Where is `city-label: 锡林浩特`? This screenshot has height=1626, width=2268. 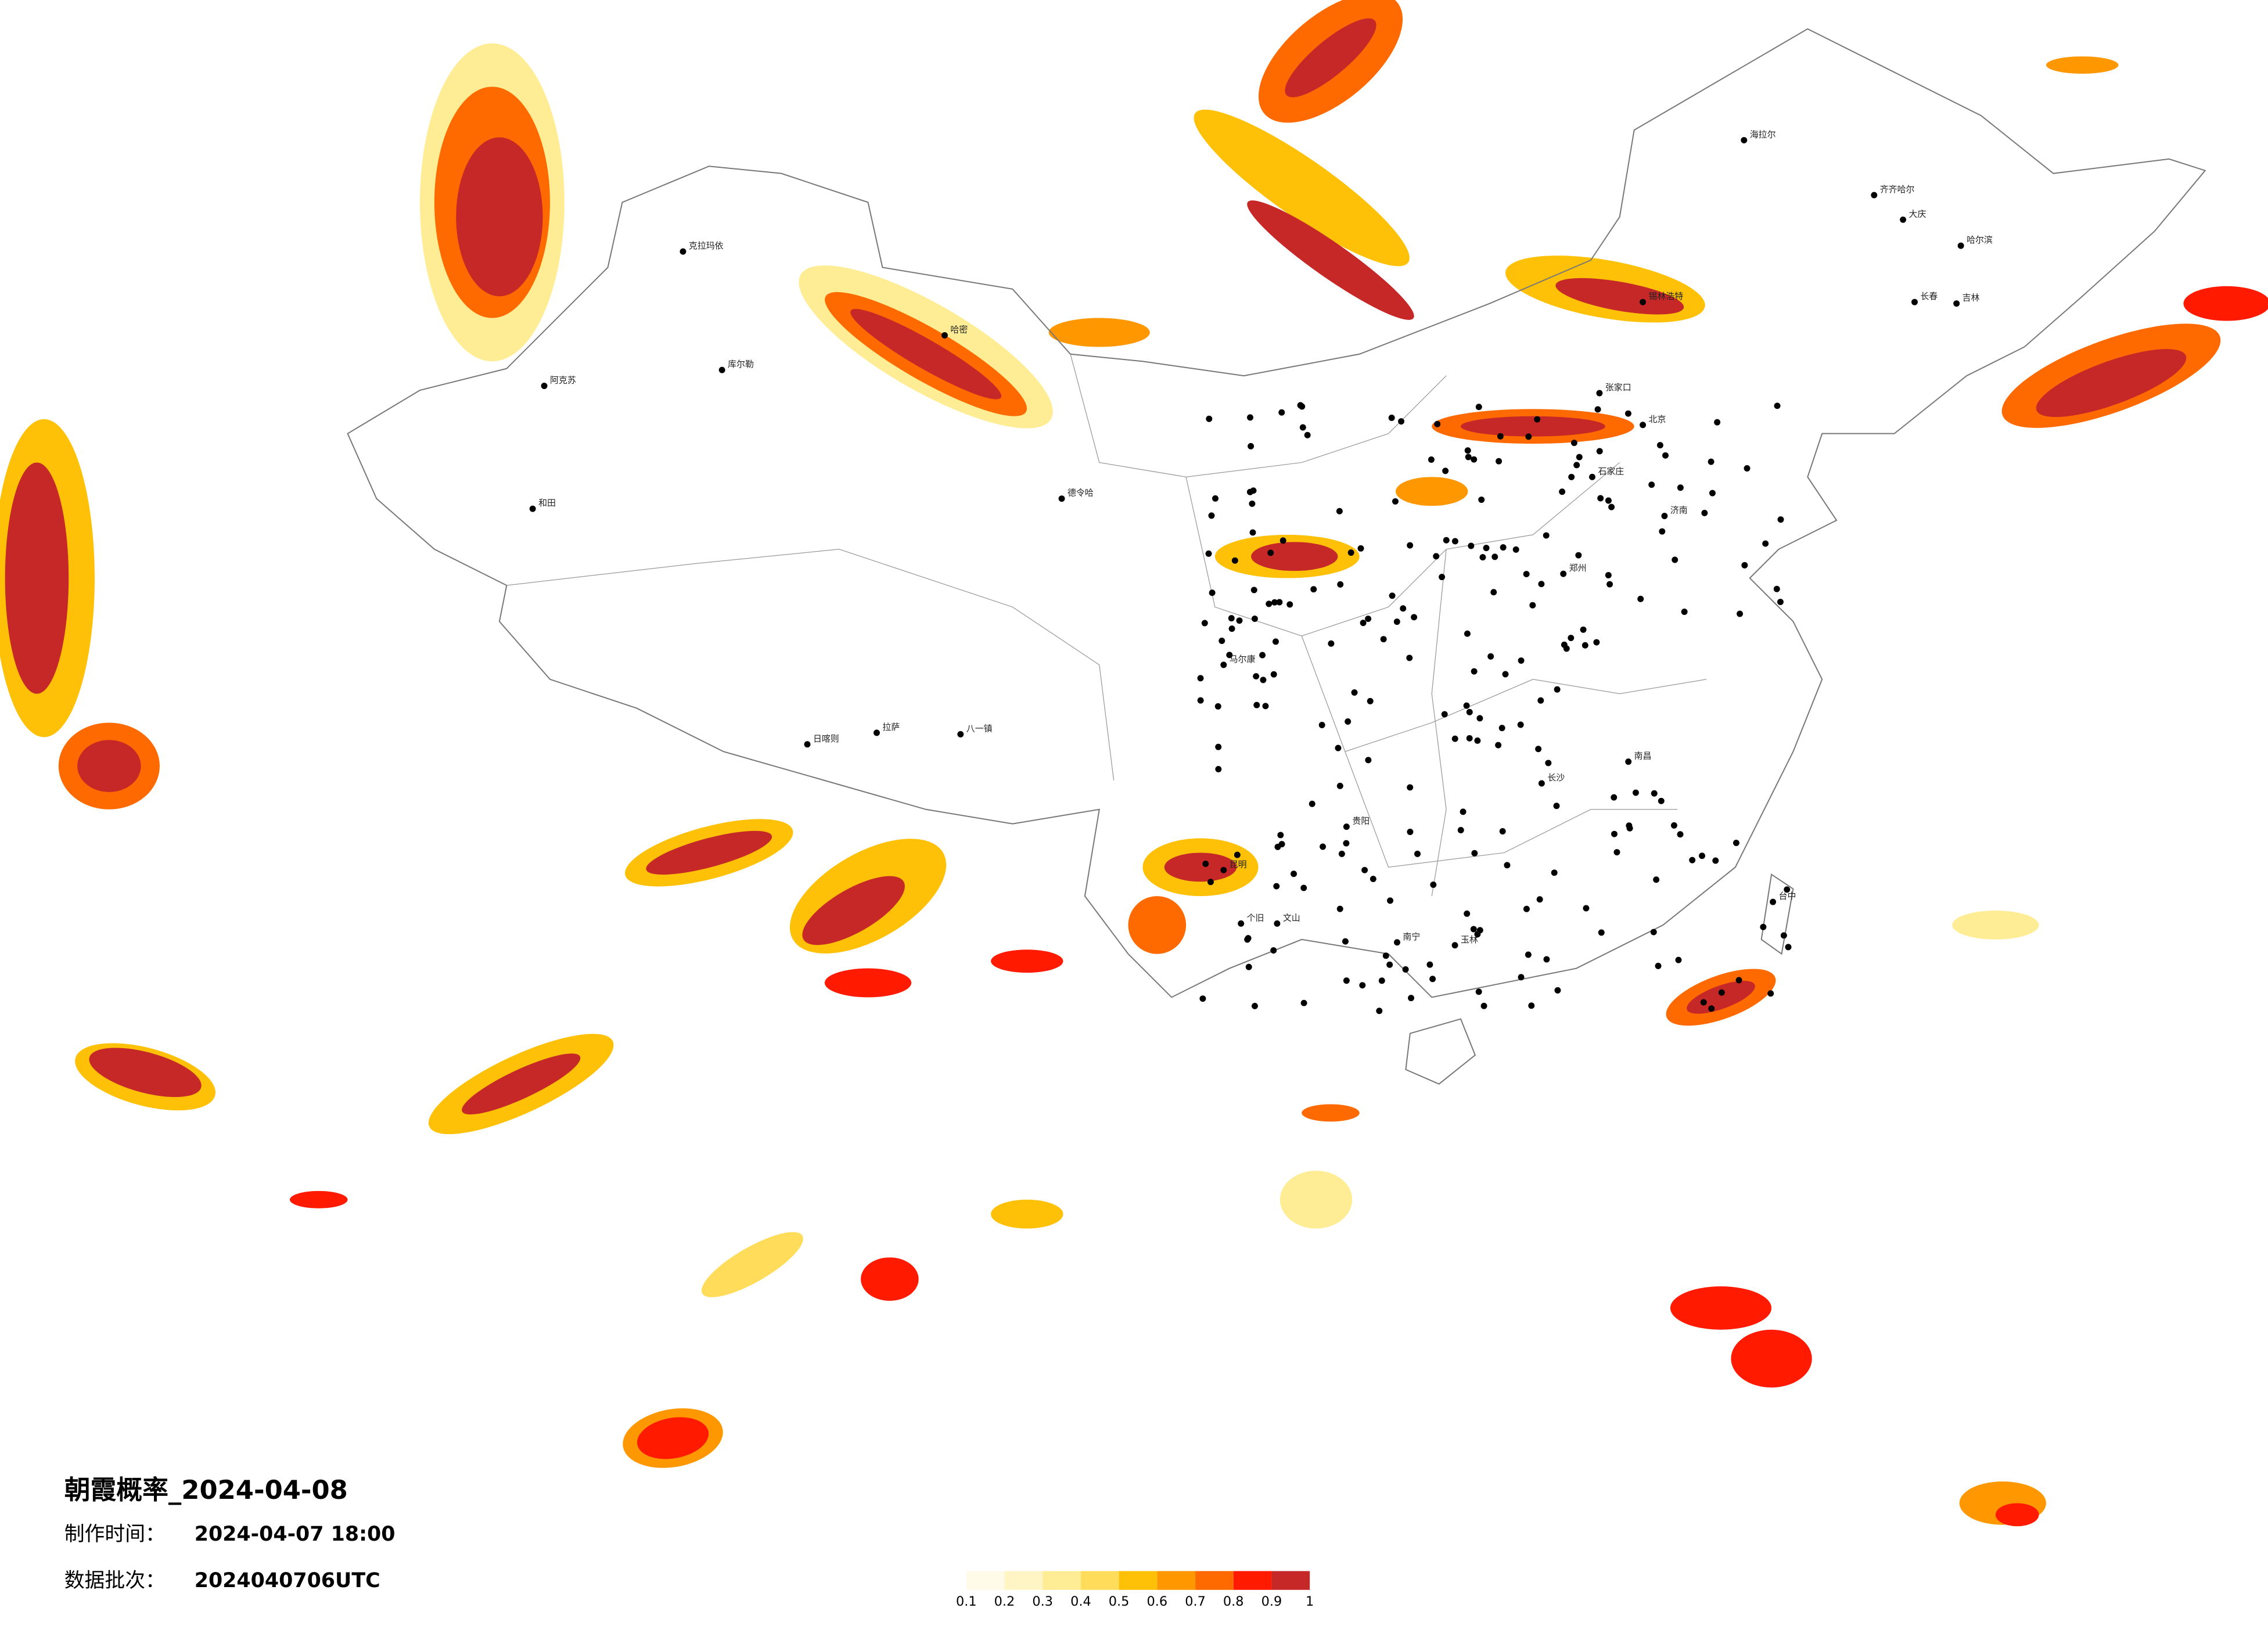 city-label: 锡林浩特 is located at coordinates (1666, 296).